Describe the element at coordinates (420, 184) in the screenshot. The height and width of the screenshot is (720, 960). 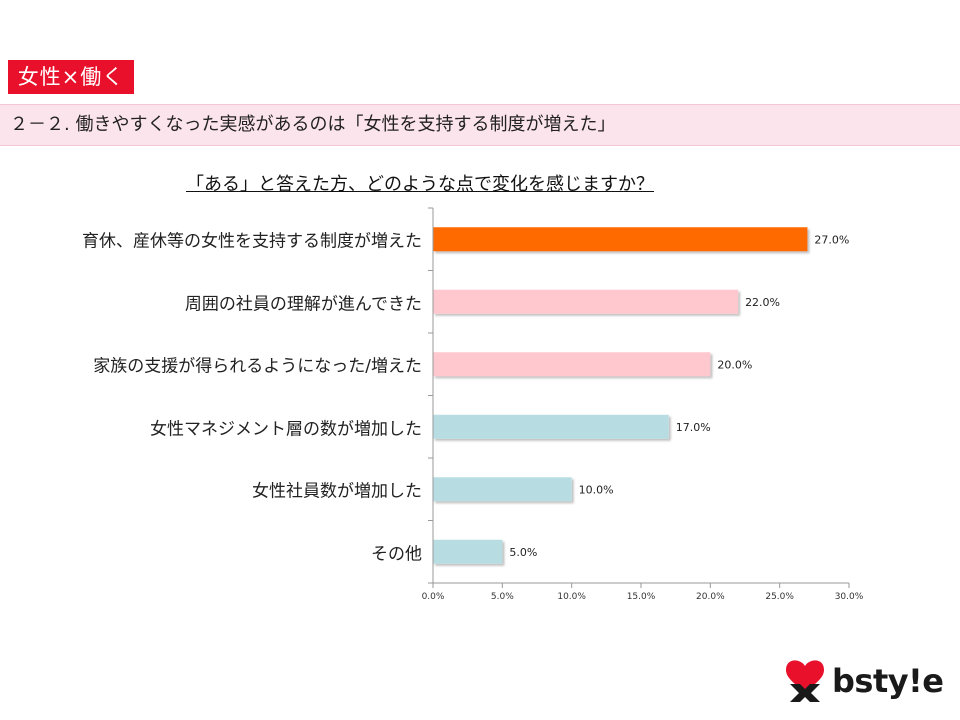
I see `survey-question: 「ある」と答えた方、どのような点で変化を感じますか？` at that location.